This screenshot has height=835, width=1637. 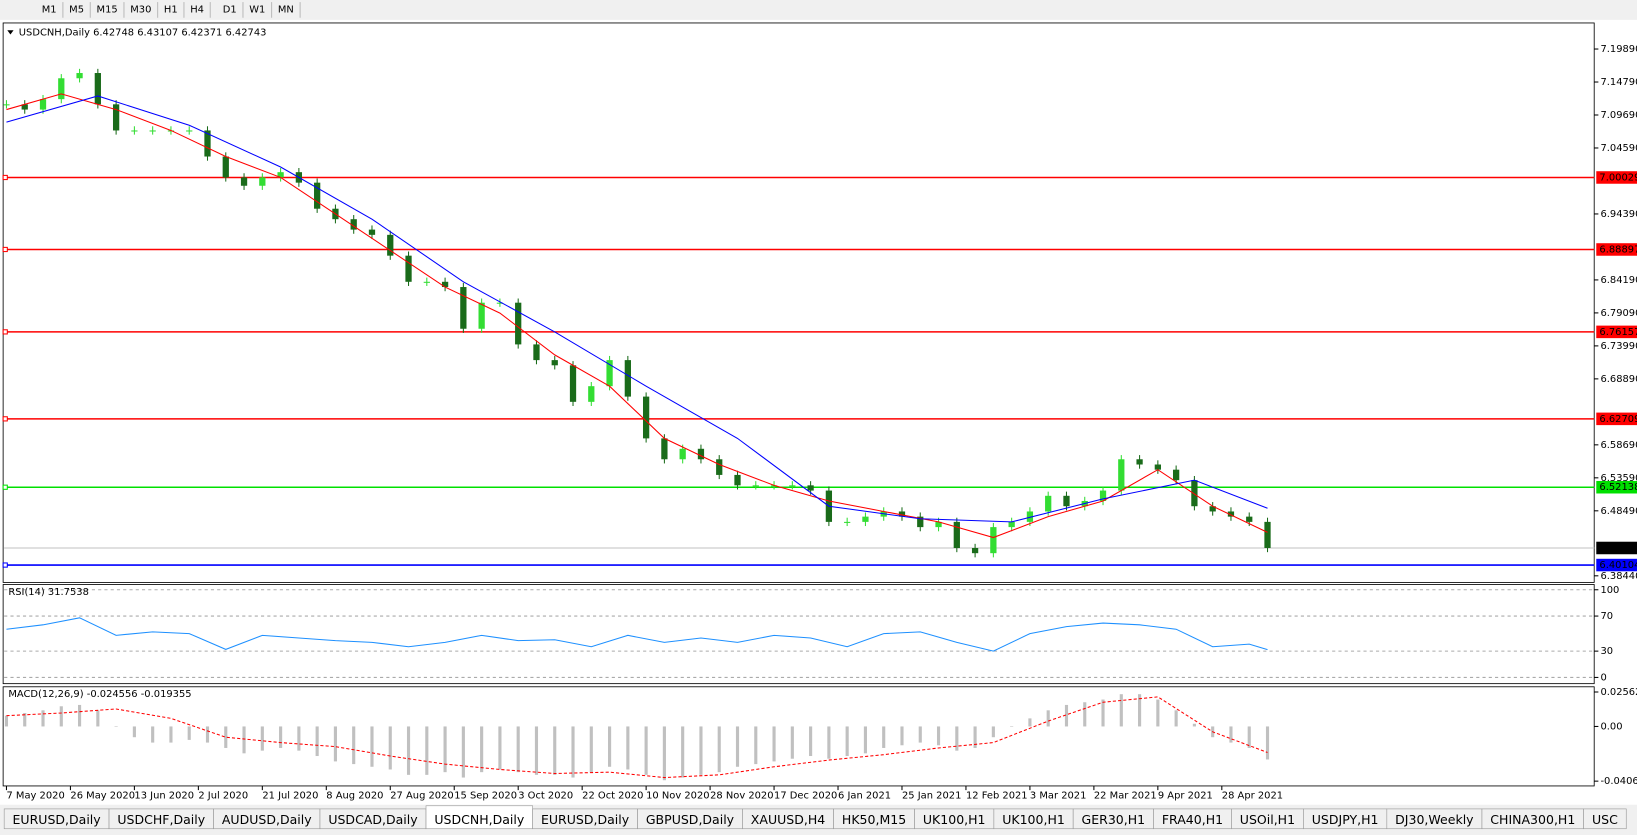 What do you see at coordinates (1618, 249) in the screenshot?
I see `level-label: 6.88897` at bounding box center [1618, 249].